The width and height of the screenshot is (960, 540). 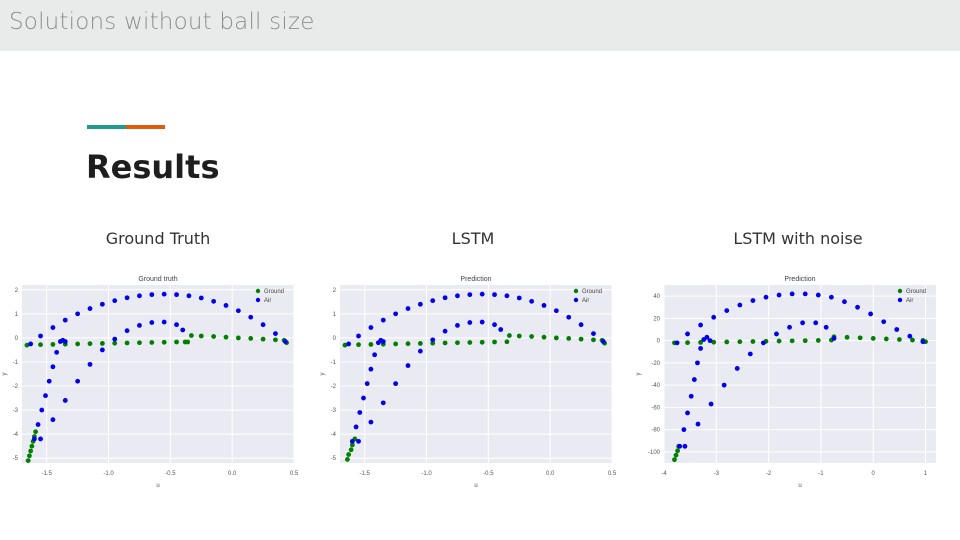 I want to click on accent-bar-teal, so click(x=106, y=127).